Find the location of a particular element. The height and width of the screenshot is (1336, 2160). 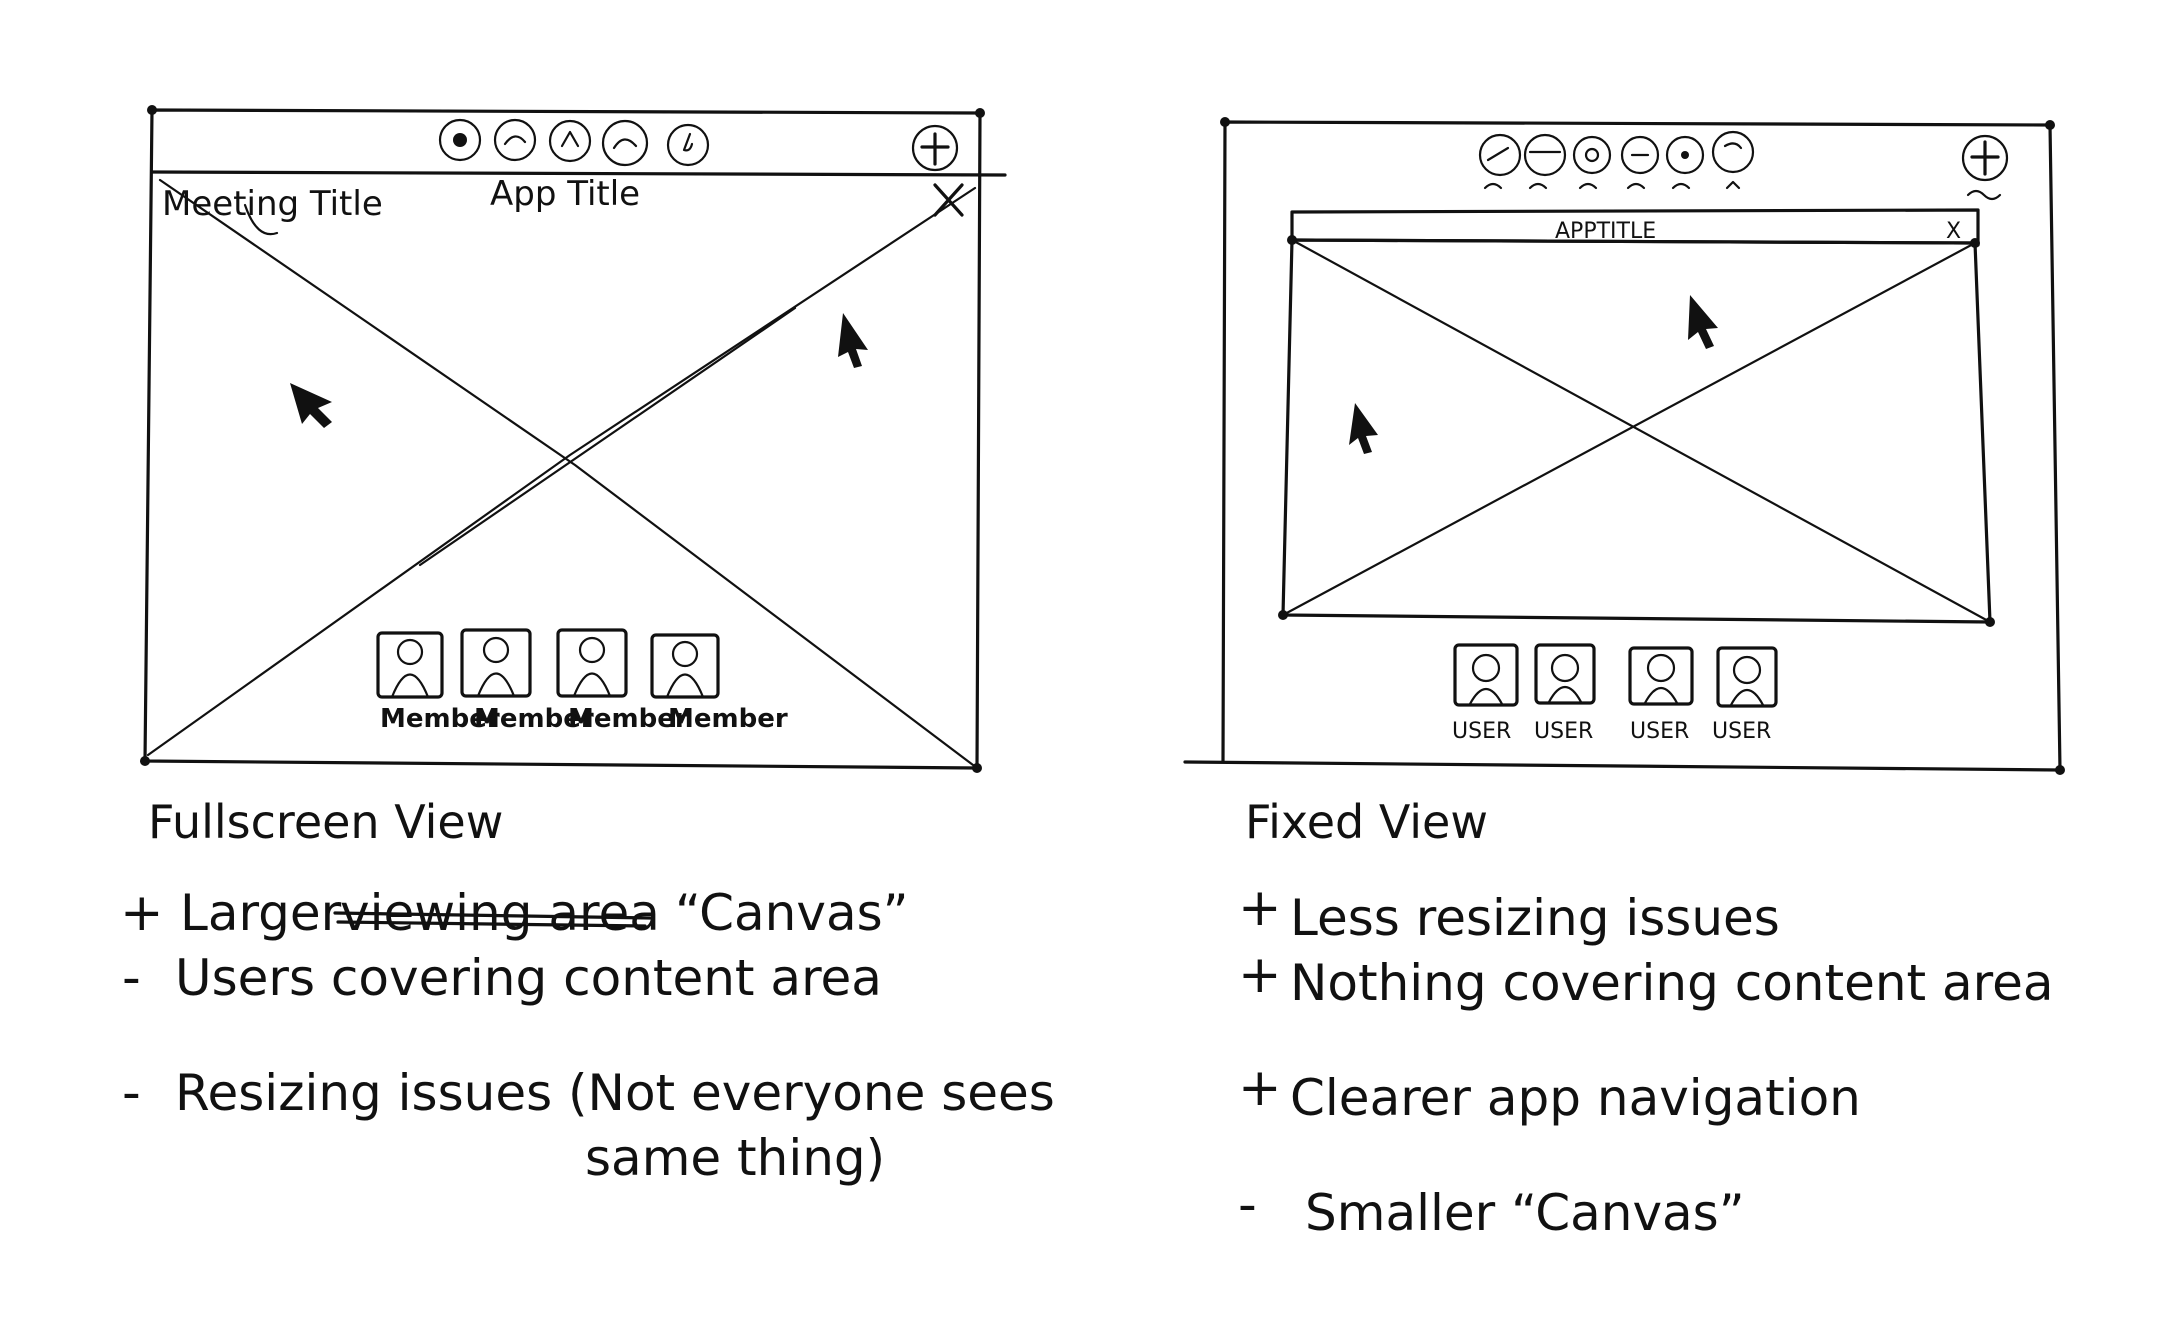

svg-text: Less resizing issues is located at coordinates (1535, 918).